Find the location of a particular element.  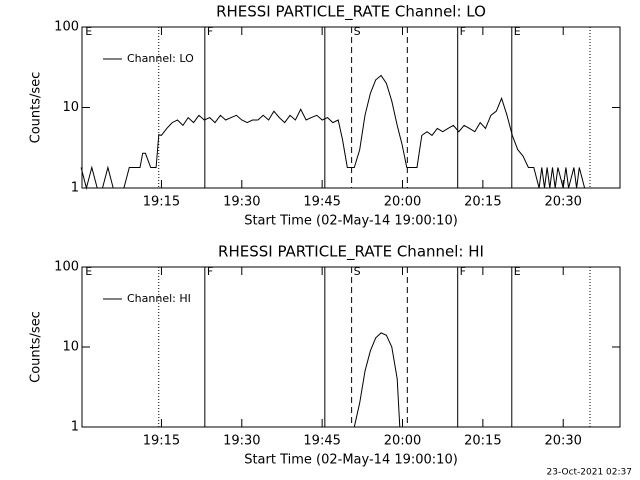

chart-title: RHESSI PARTICLE_RATE Channel: LO is located at coordinates (351, 12).